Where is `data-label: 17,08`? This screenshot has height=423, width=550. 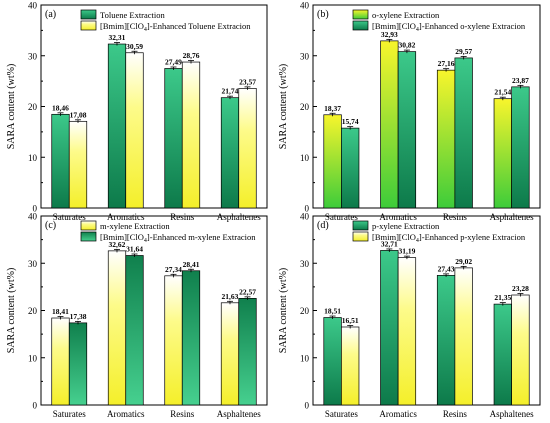 data-label: 17,08 is located at coordinates (78, 114).